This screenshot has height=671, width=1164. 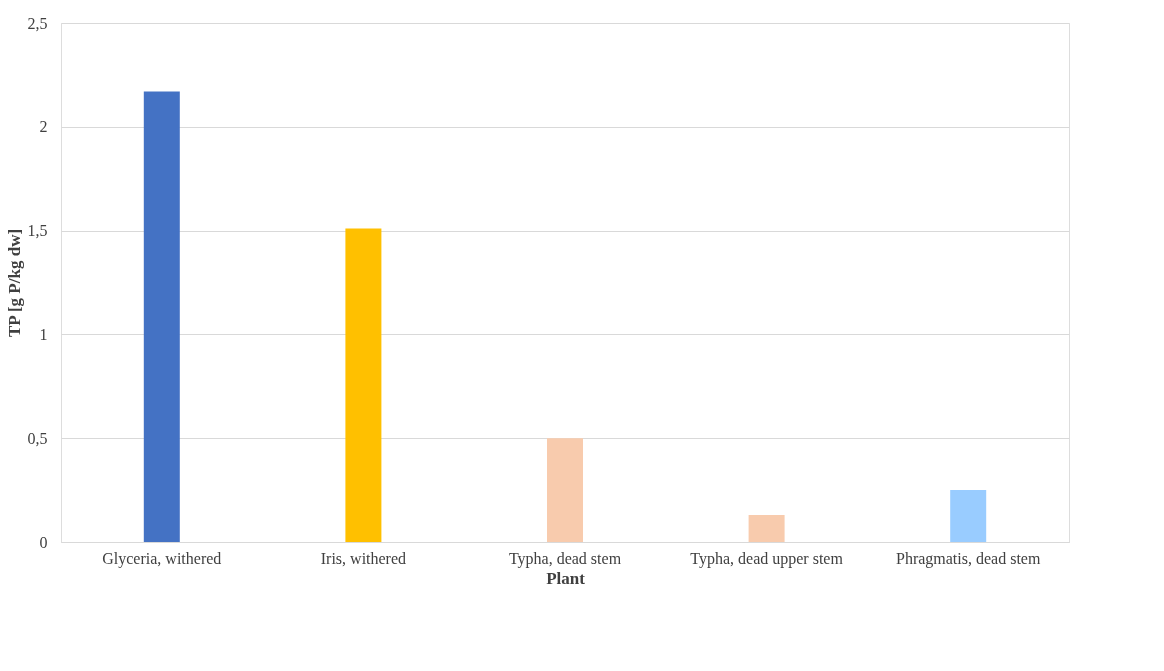 What do you see at coordinates (968, 558) in the screenshot?
I see `x-tick-label: Phragmatis, dead stem` at bounding box center [968, 558].